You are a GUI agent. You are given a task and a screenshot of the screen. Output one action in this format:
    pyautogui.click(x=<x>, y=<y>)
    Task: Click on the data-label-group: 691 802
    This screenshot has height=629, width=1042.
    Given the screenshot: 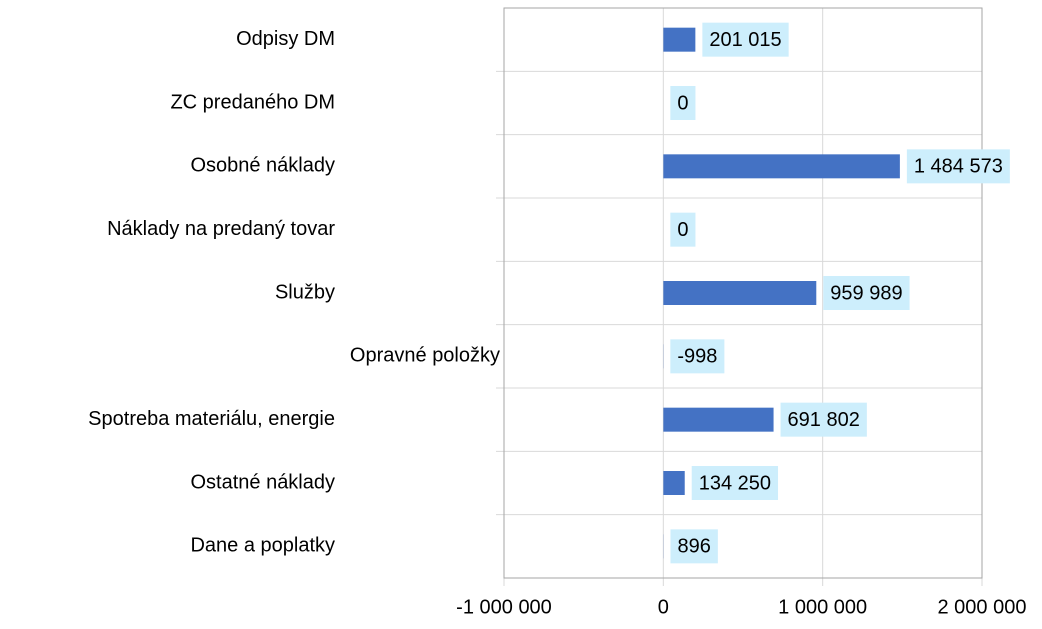 What is the action you would take?
    pyautogui.click(x=824, y=420)
    